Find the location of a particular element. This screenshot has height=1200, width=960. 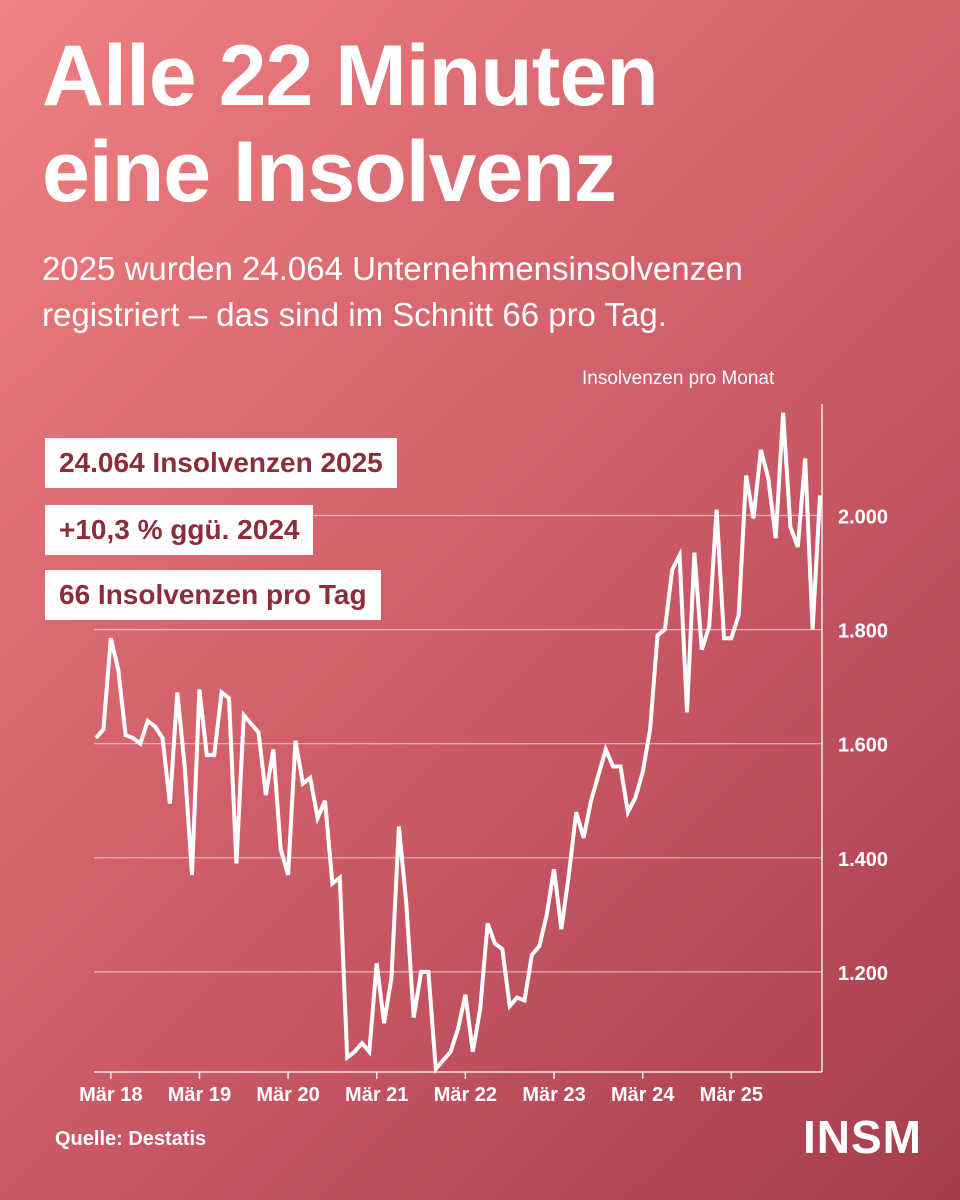

y-axis-label: Insolvenzen pro Monat is located at coordinates (678, 378).